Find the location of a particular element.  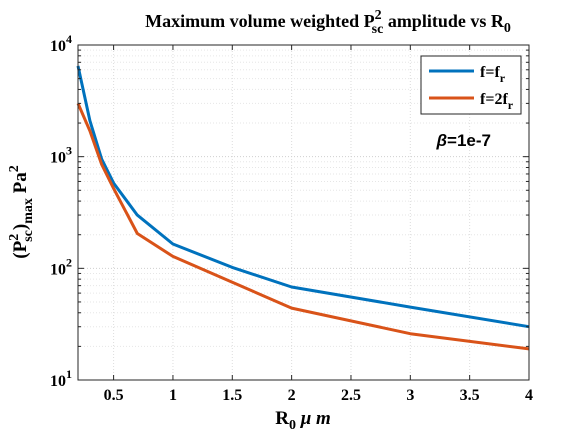

x-tick-label: 1.5 is located at coordinates (232, 395).